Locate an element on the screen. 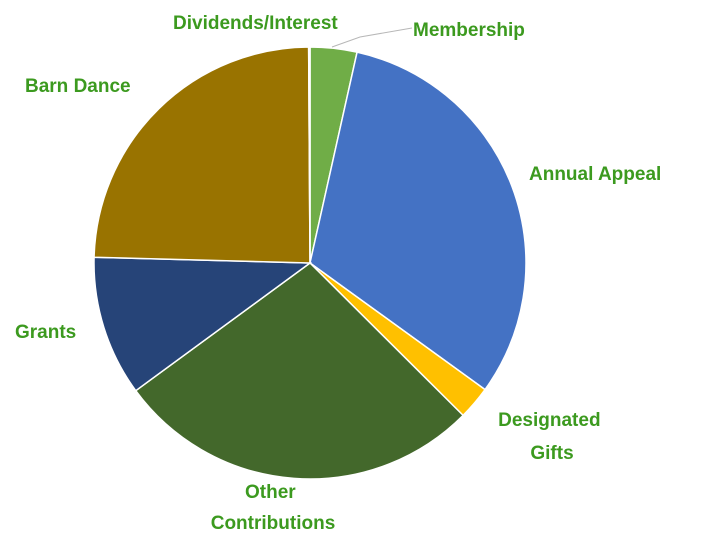 This screenshot has width=702, height=533. label-other-contributions: Other Contributions is located at coordinates (273, 507).